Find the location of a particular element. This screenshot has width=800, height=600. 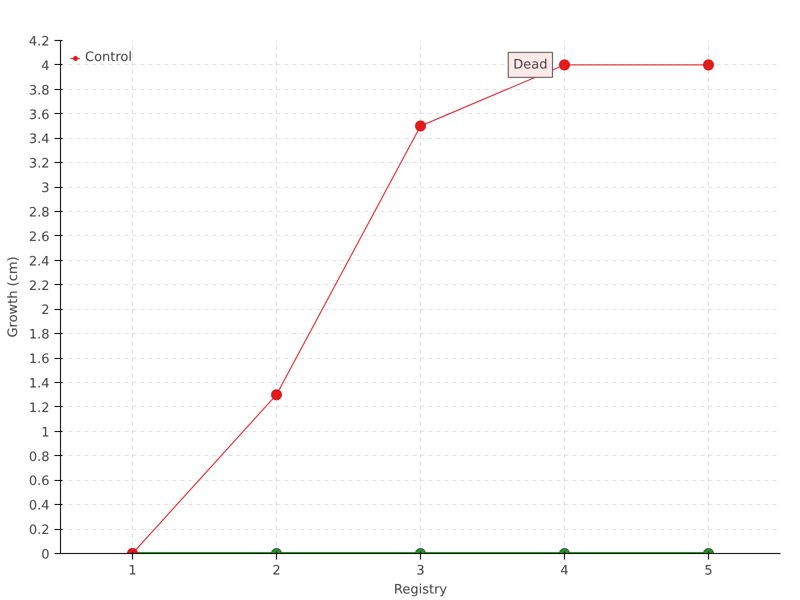

y-tick-label: 0.8 is located at coordinates (39, 457).